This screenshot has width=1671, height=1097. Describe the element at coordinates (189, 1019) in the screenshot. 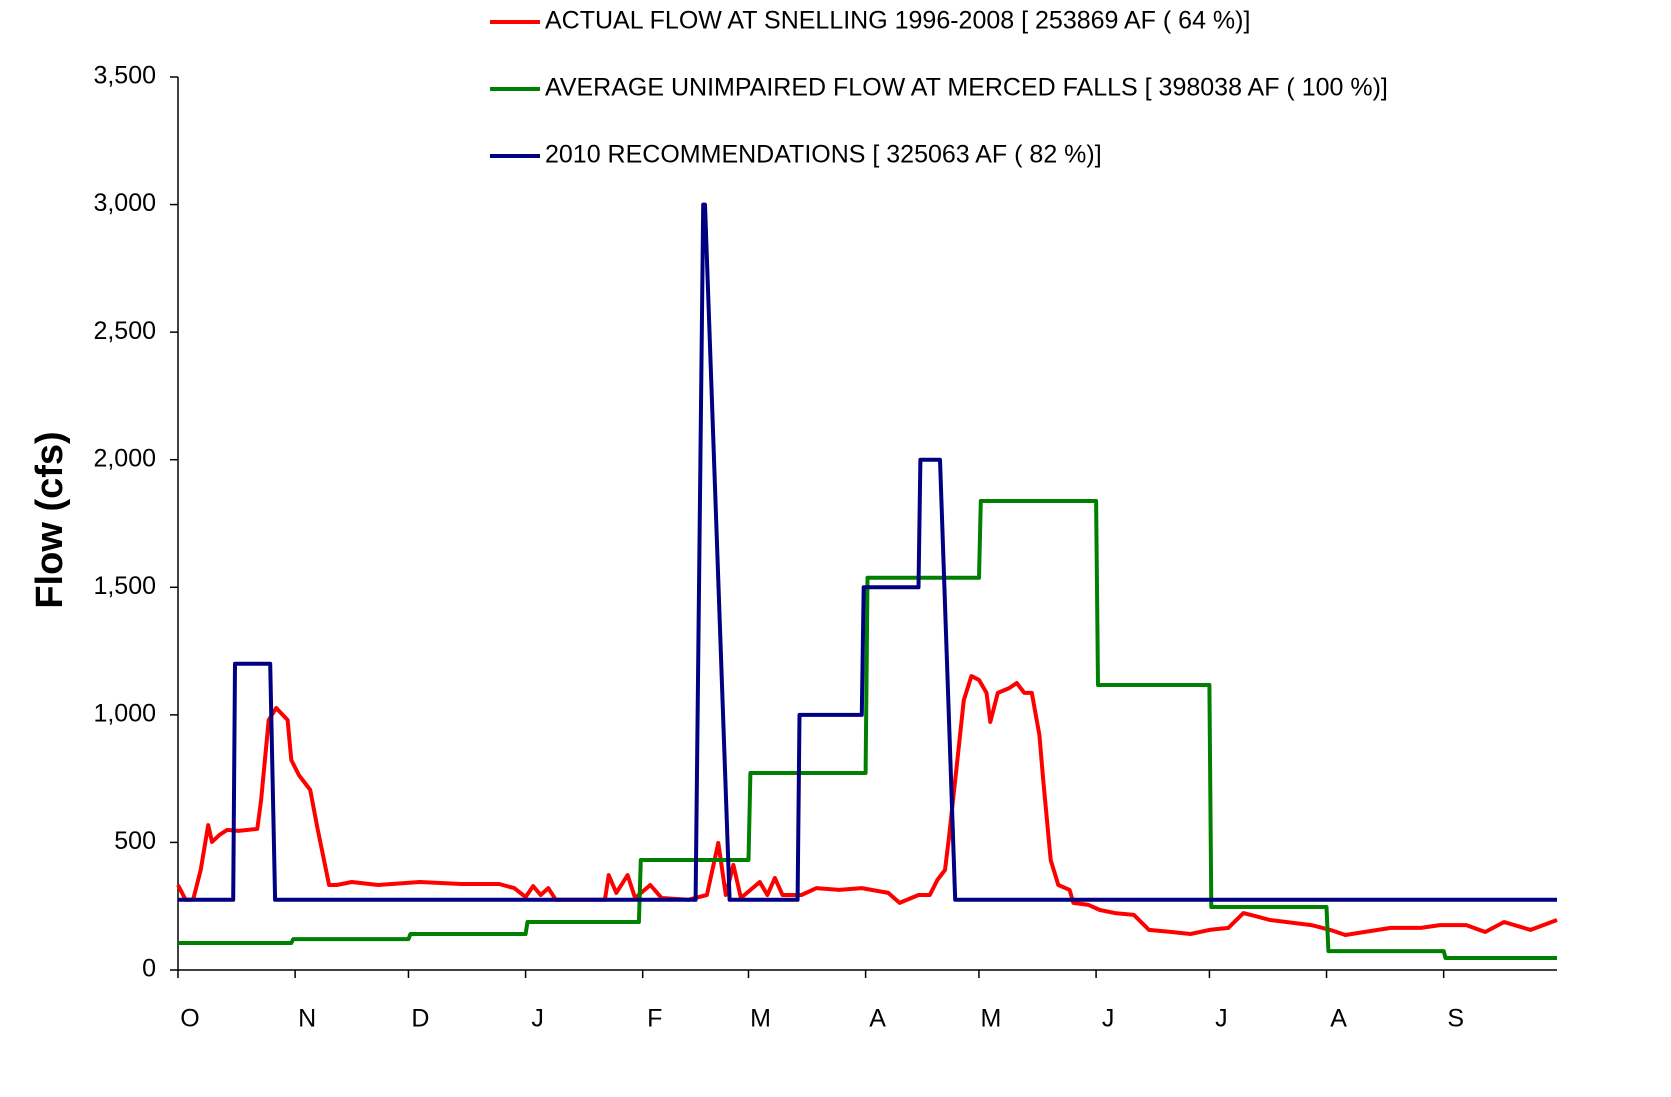

I see `x-tick-label: O` at that location.